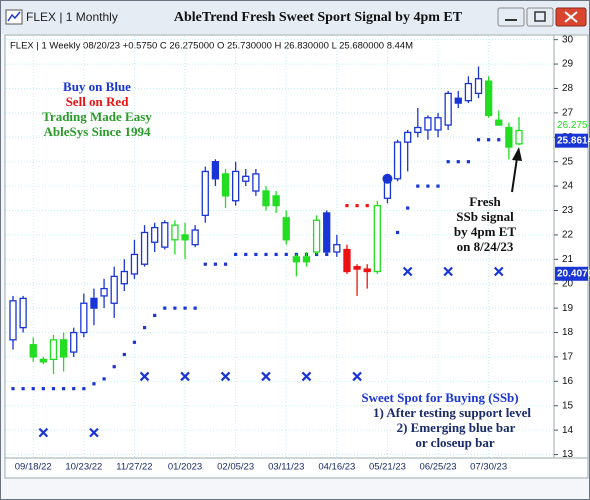  I want to click on arrow-head, so click(517, 154).